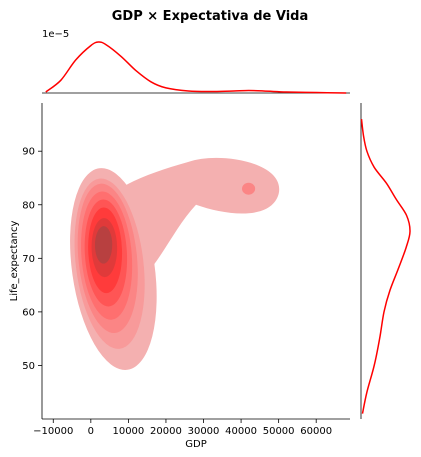  What do you see at coordinates (53, 431) in the screenshot?
I see `x-tick-label: −10000` at bounding box center [53, 431].